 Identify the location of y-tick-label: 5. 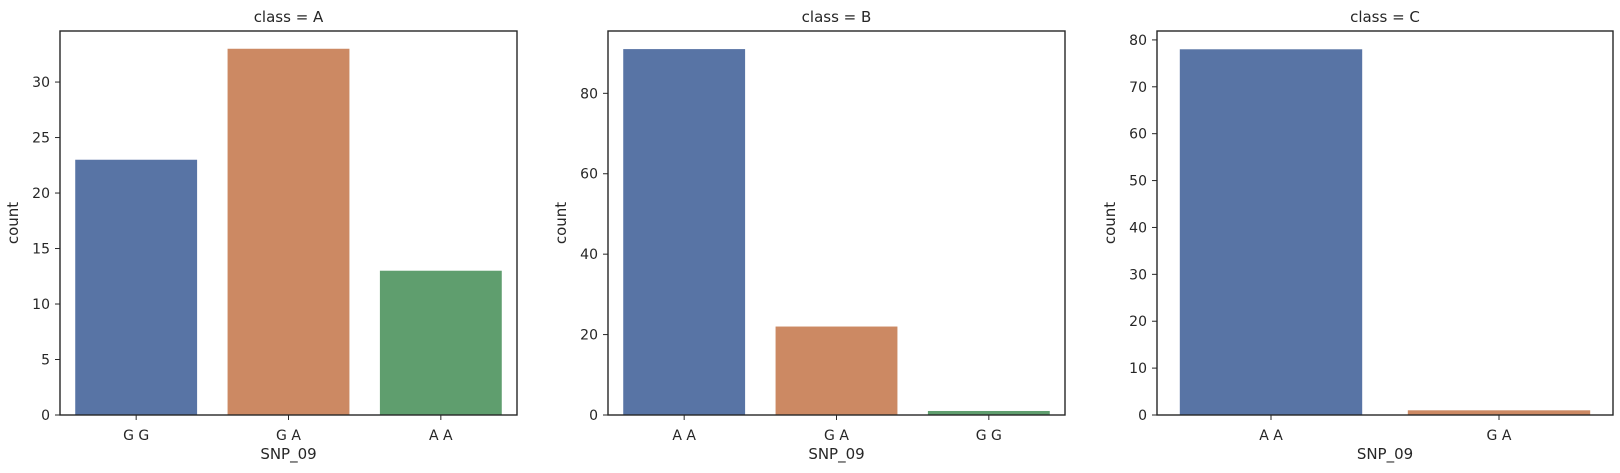
(45, 361).